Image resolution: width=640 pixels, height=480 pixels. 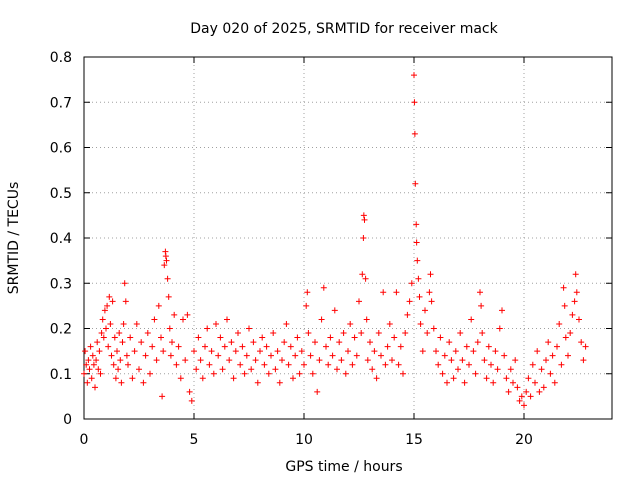 What do you see at coordinates (14, 238) in the screenshot?
I see `y-axis-label: SRMTID / TECUs` at bounding box center [14, 238].